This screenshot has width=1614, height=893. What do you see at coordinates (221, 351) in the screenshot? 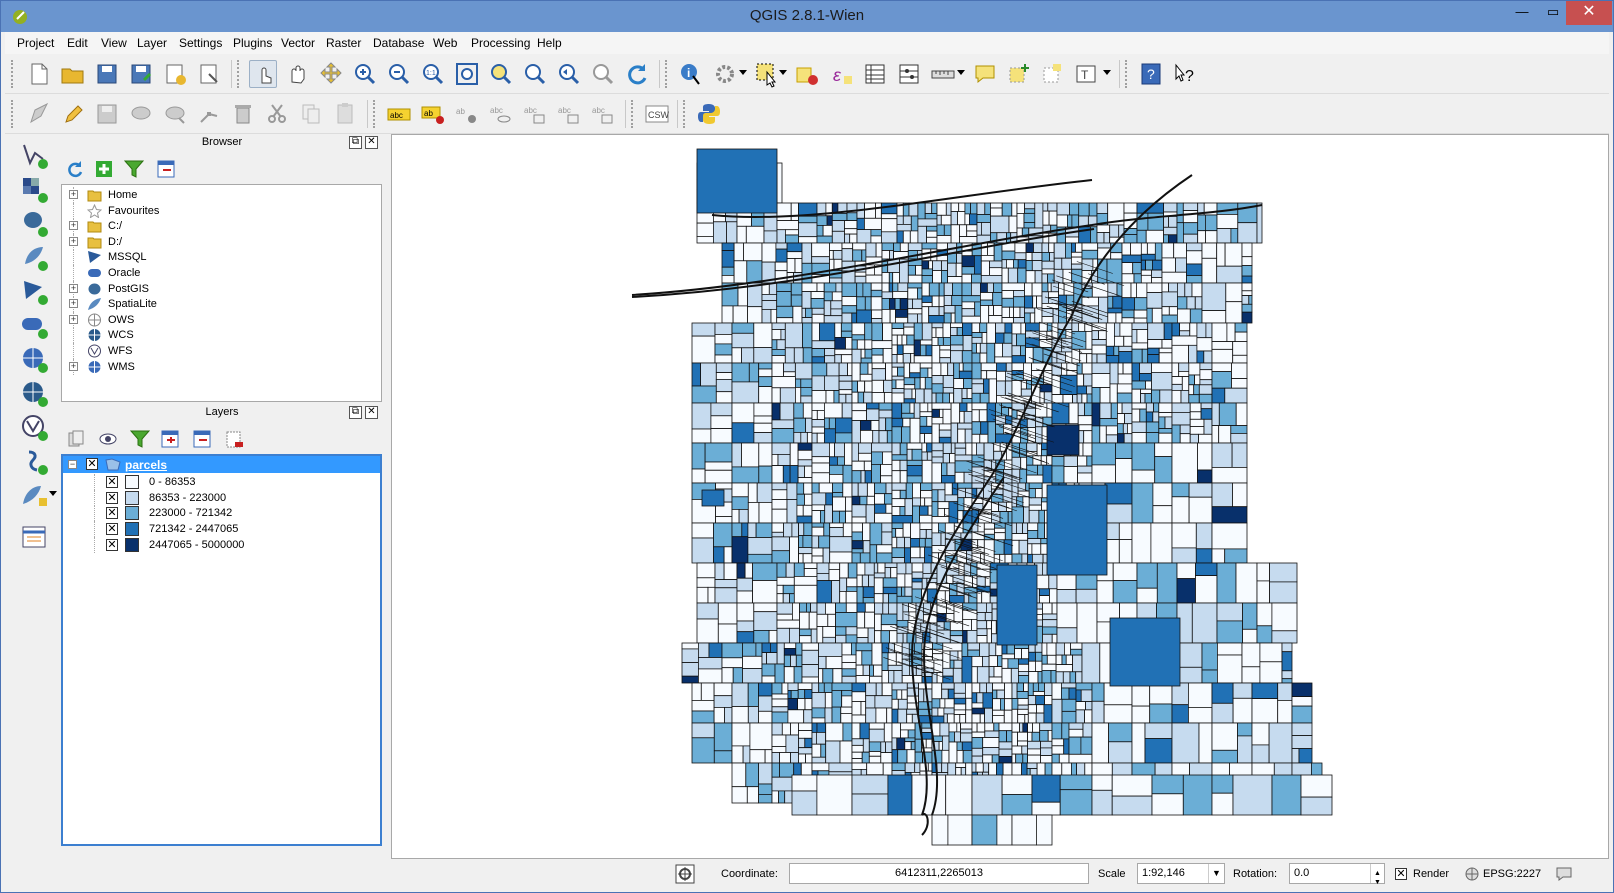
I see `browser-item-wfs: WFS` at bounding box center [221, 351].